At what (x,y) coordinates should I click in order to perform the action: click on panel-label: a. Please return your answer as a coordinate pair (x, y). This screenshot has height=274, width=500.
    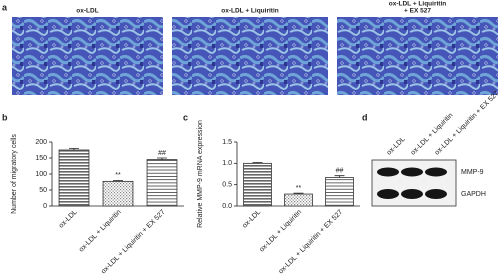
    Looking at the image, I should click on (5, 7).